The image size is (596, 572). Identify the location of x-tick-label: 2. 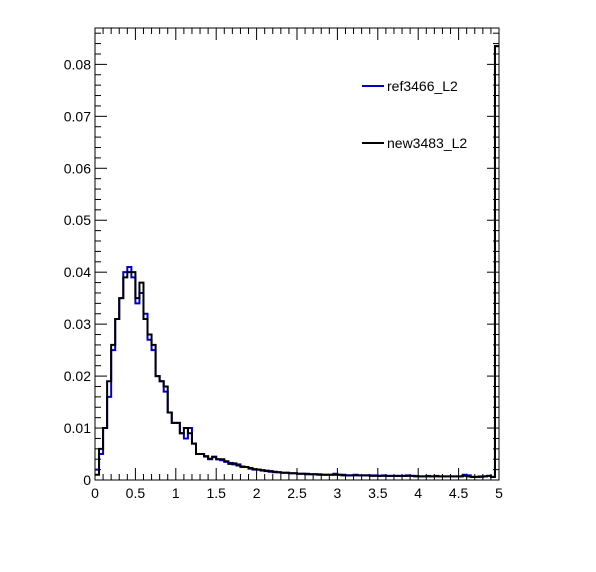
(257, 493).